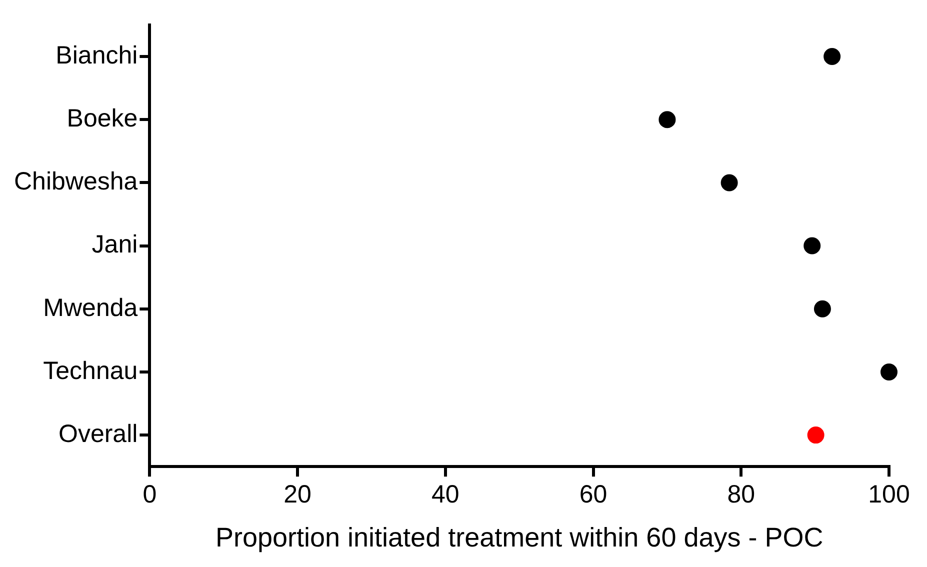 This screenshot has width=927, height=567. Describe the element at coordinates (741, 494) in the screenshot. I see `x-tick-label: 80` at that location.